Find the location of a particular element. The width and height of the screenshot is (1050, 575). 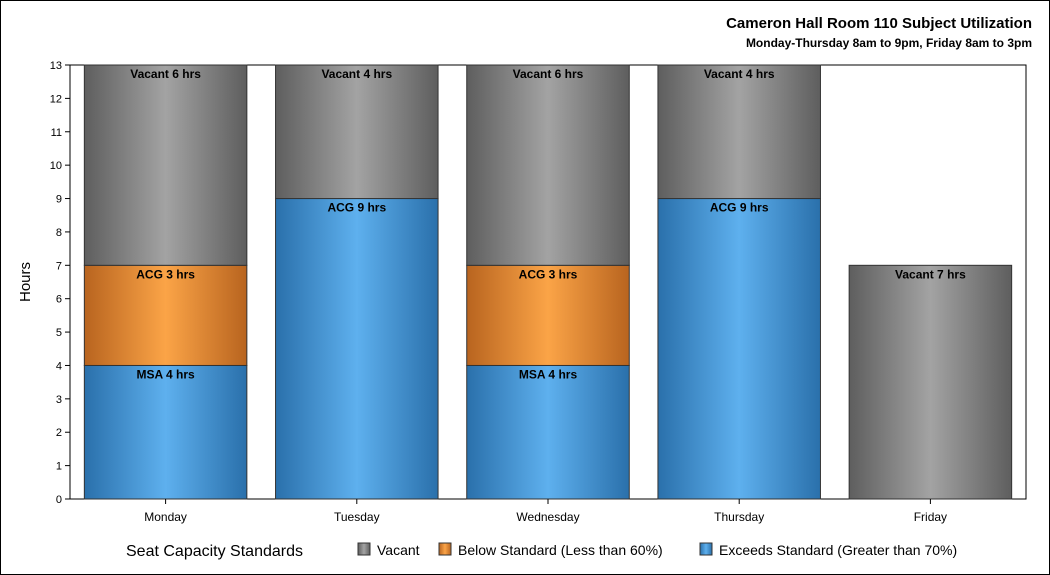

y-tick-label: 6 is located at coordinates (59, 300).